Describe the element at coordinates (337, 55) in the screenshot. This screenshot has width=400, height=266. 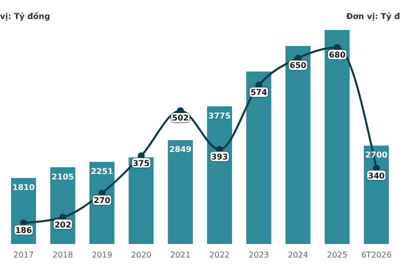
I see `data-label: 680` at that location.